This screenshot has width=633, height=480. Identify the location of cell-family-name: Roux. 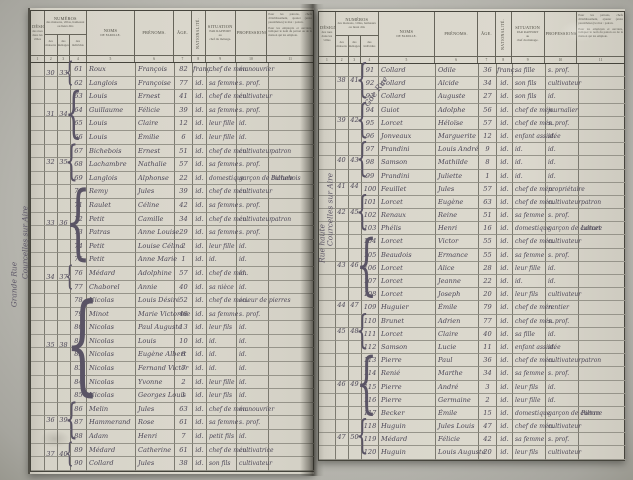
(111, 70).